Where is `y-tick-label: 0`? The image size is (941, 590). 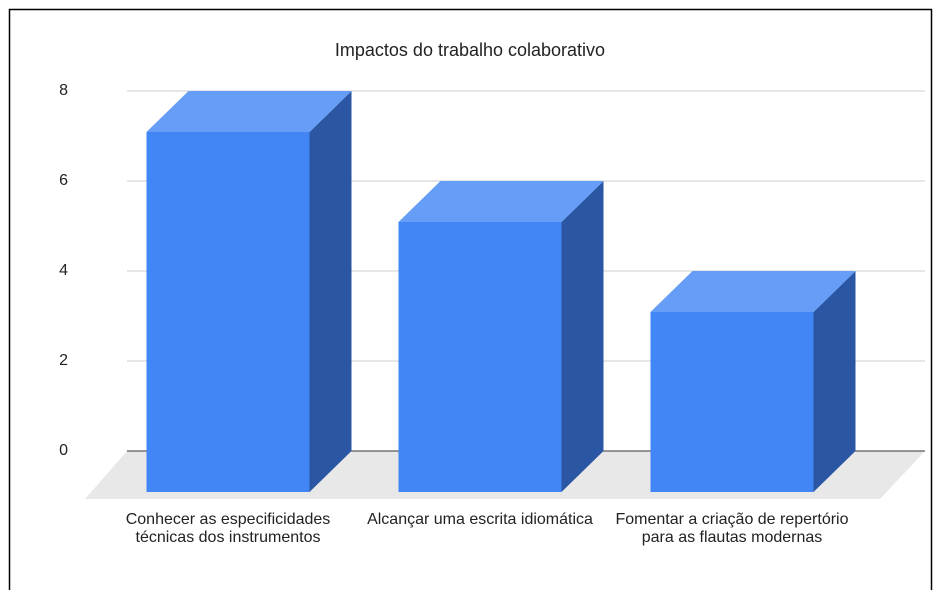
y-tick-label: 0 is located at coordinates (63, 450).